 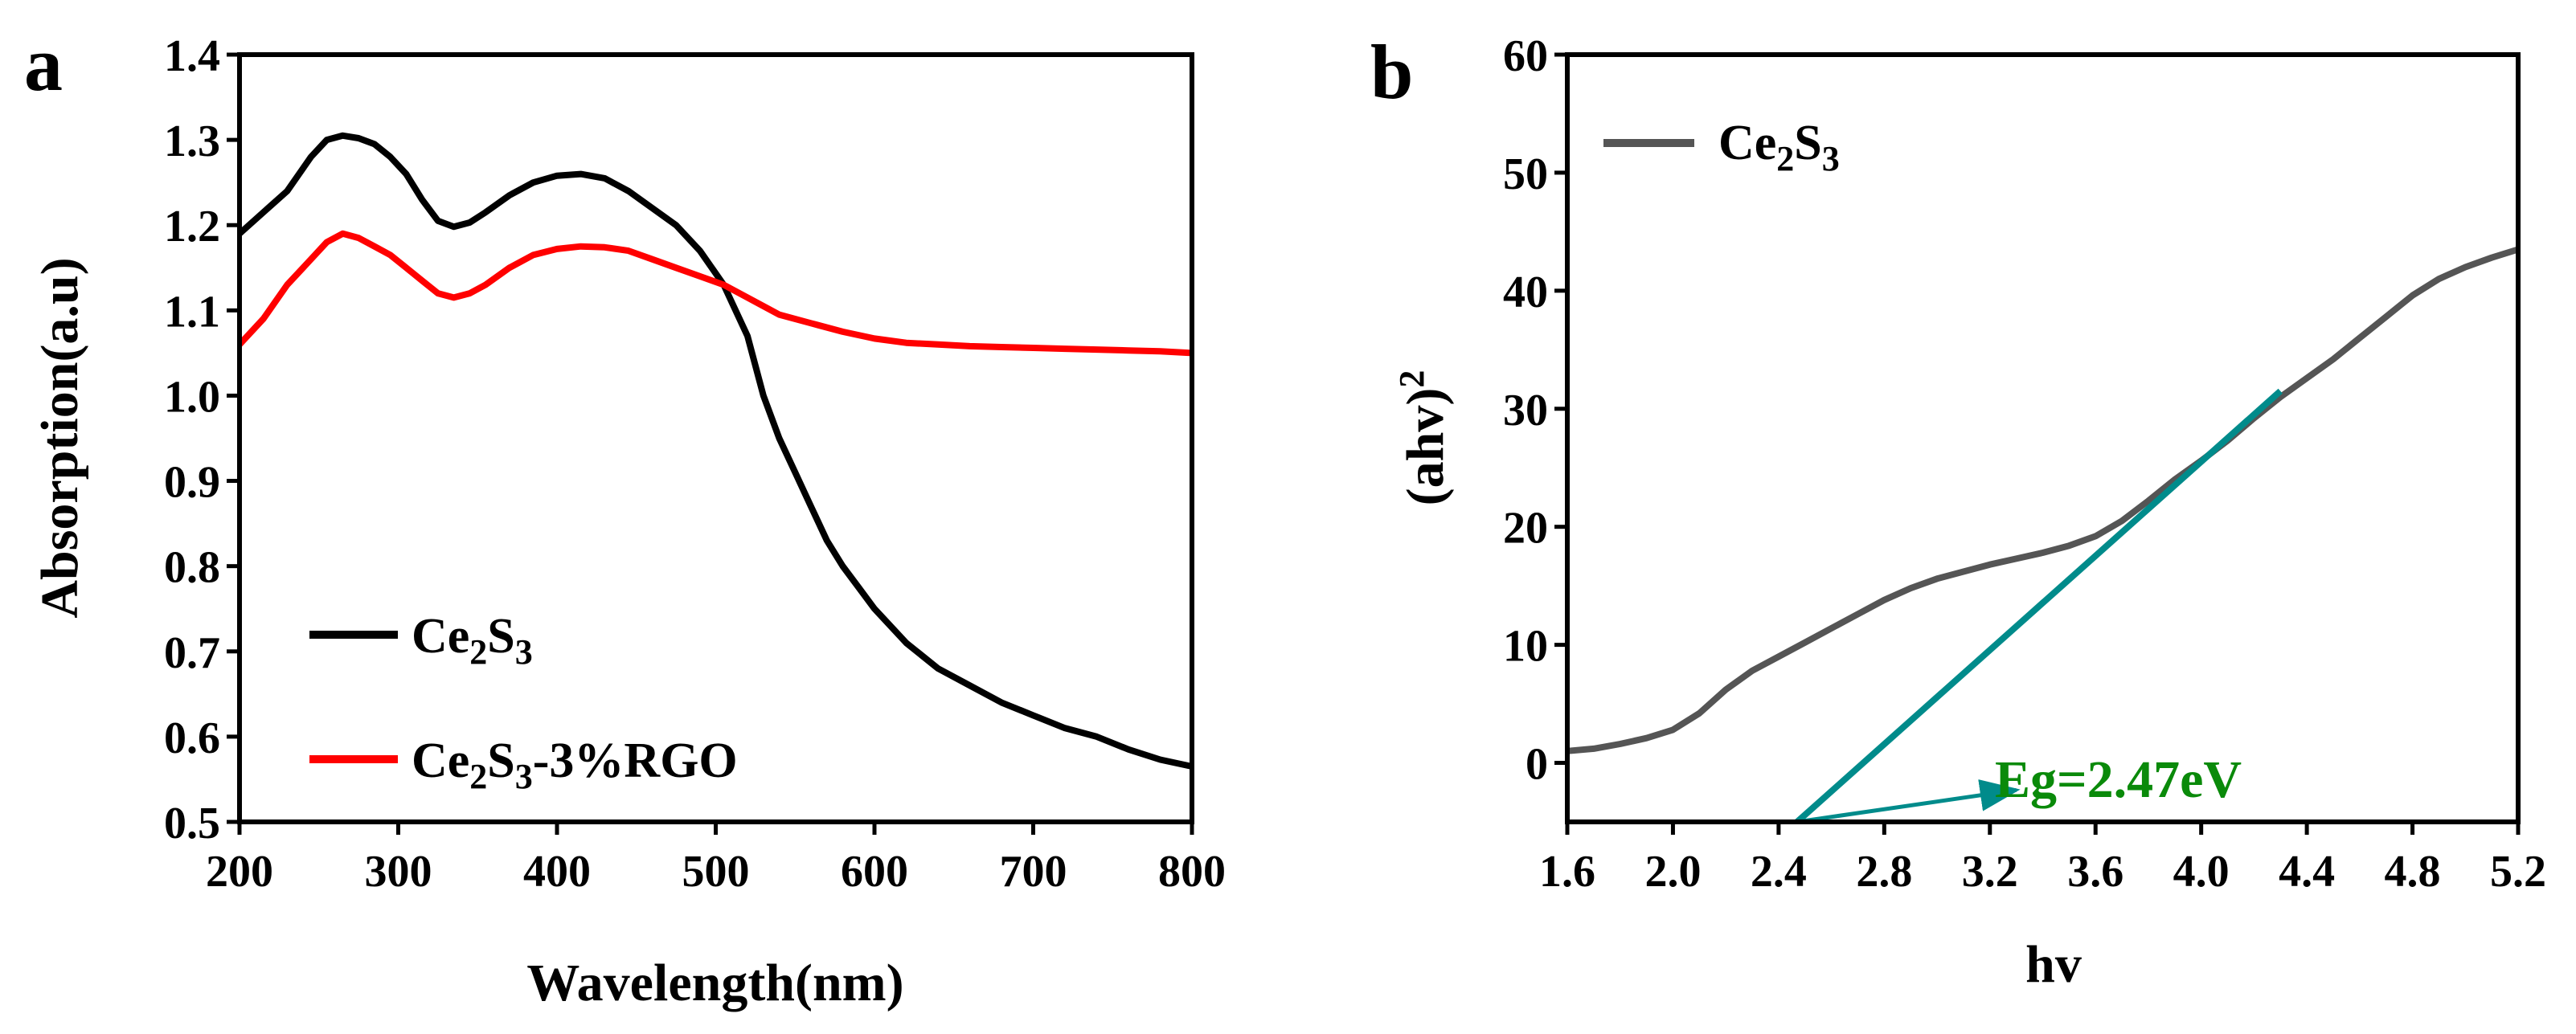 I want to click on panel-a-legend-label-ce2s3: Ce2S3, so click(x=472, y=640).